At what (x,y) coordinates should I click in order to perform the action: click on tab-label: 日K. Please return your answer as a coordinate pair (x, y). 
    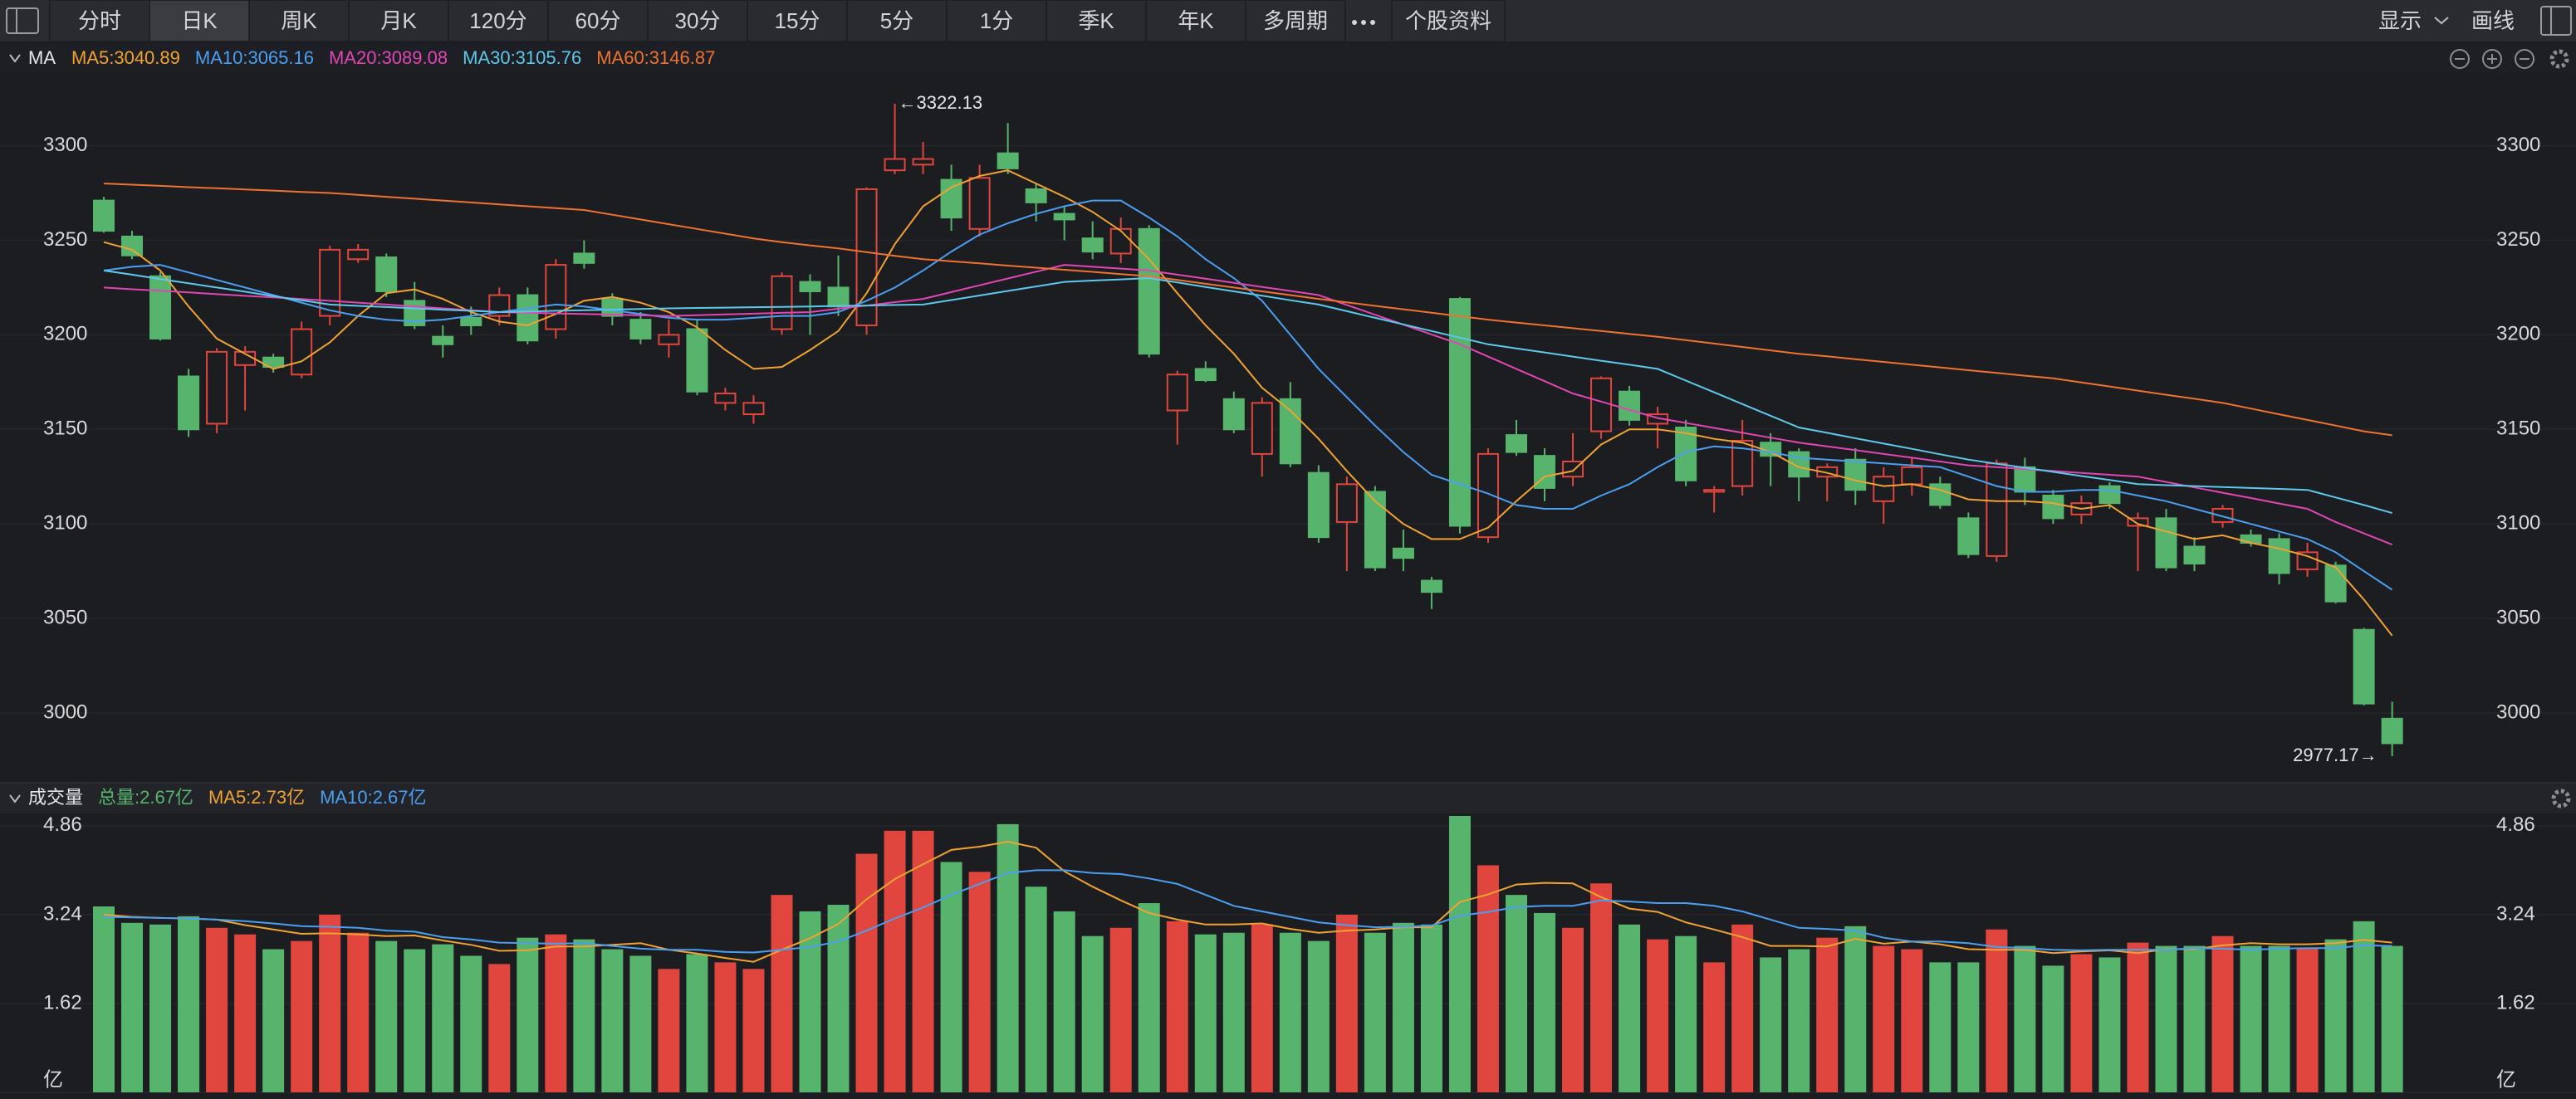
    Looking at the image, I should click on (200, 20).